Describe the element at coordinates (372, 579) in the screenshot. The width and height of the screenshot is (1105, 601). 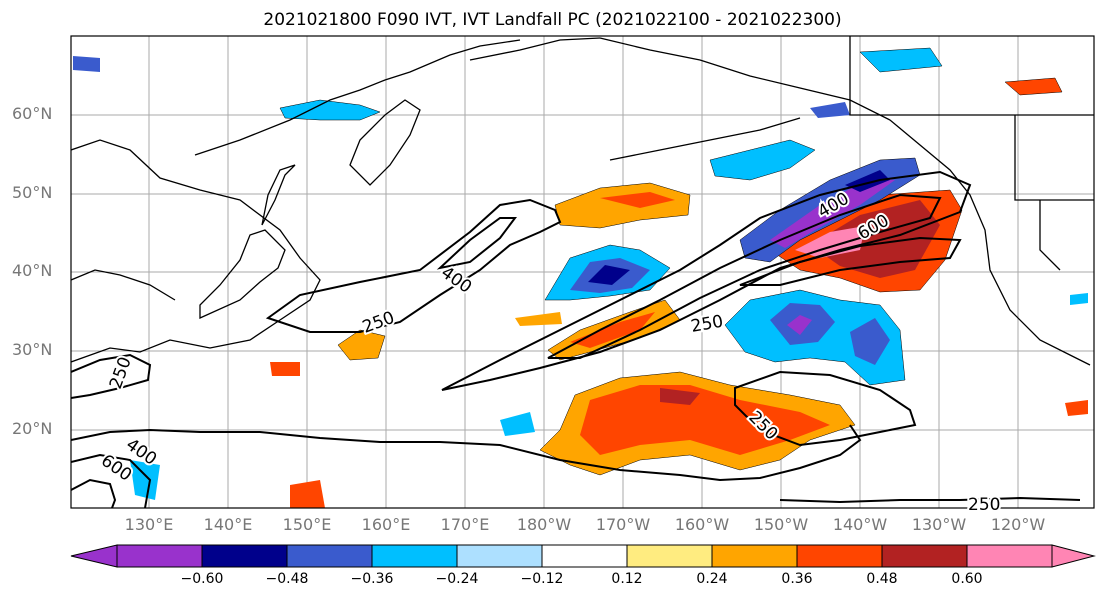
I see `colorbar-tick-label: −0.36` at that location.